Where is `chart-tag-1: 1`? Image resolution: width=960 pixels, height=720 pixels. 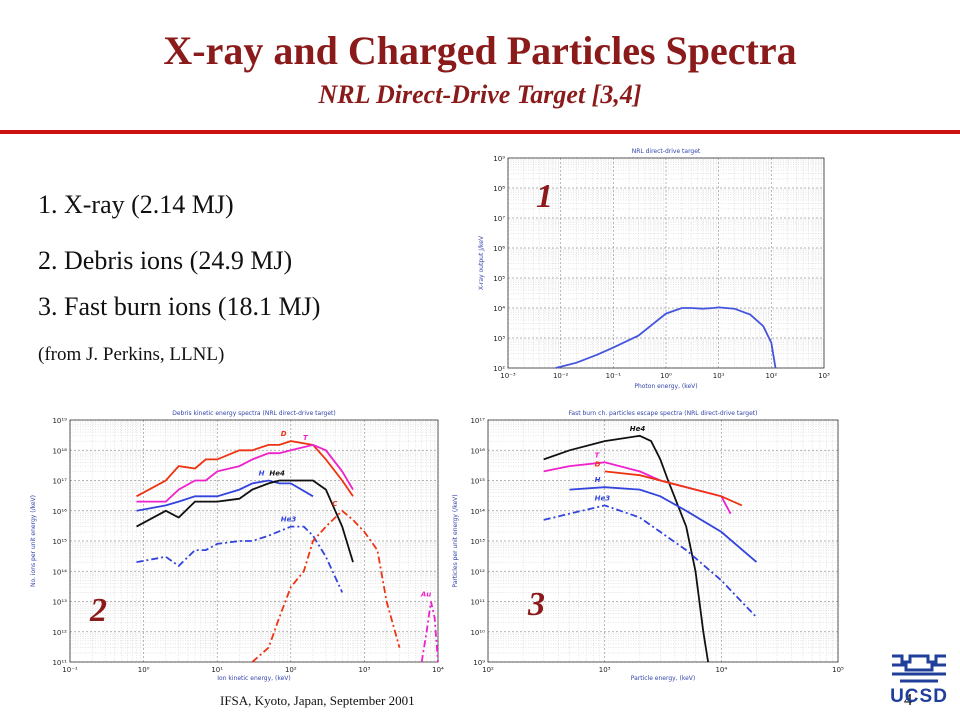 chart-tag-1: 1 is located at coordinates (544, 196).